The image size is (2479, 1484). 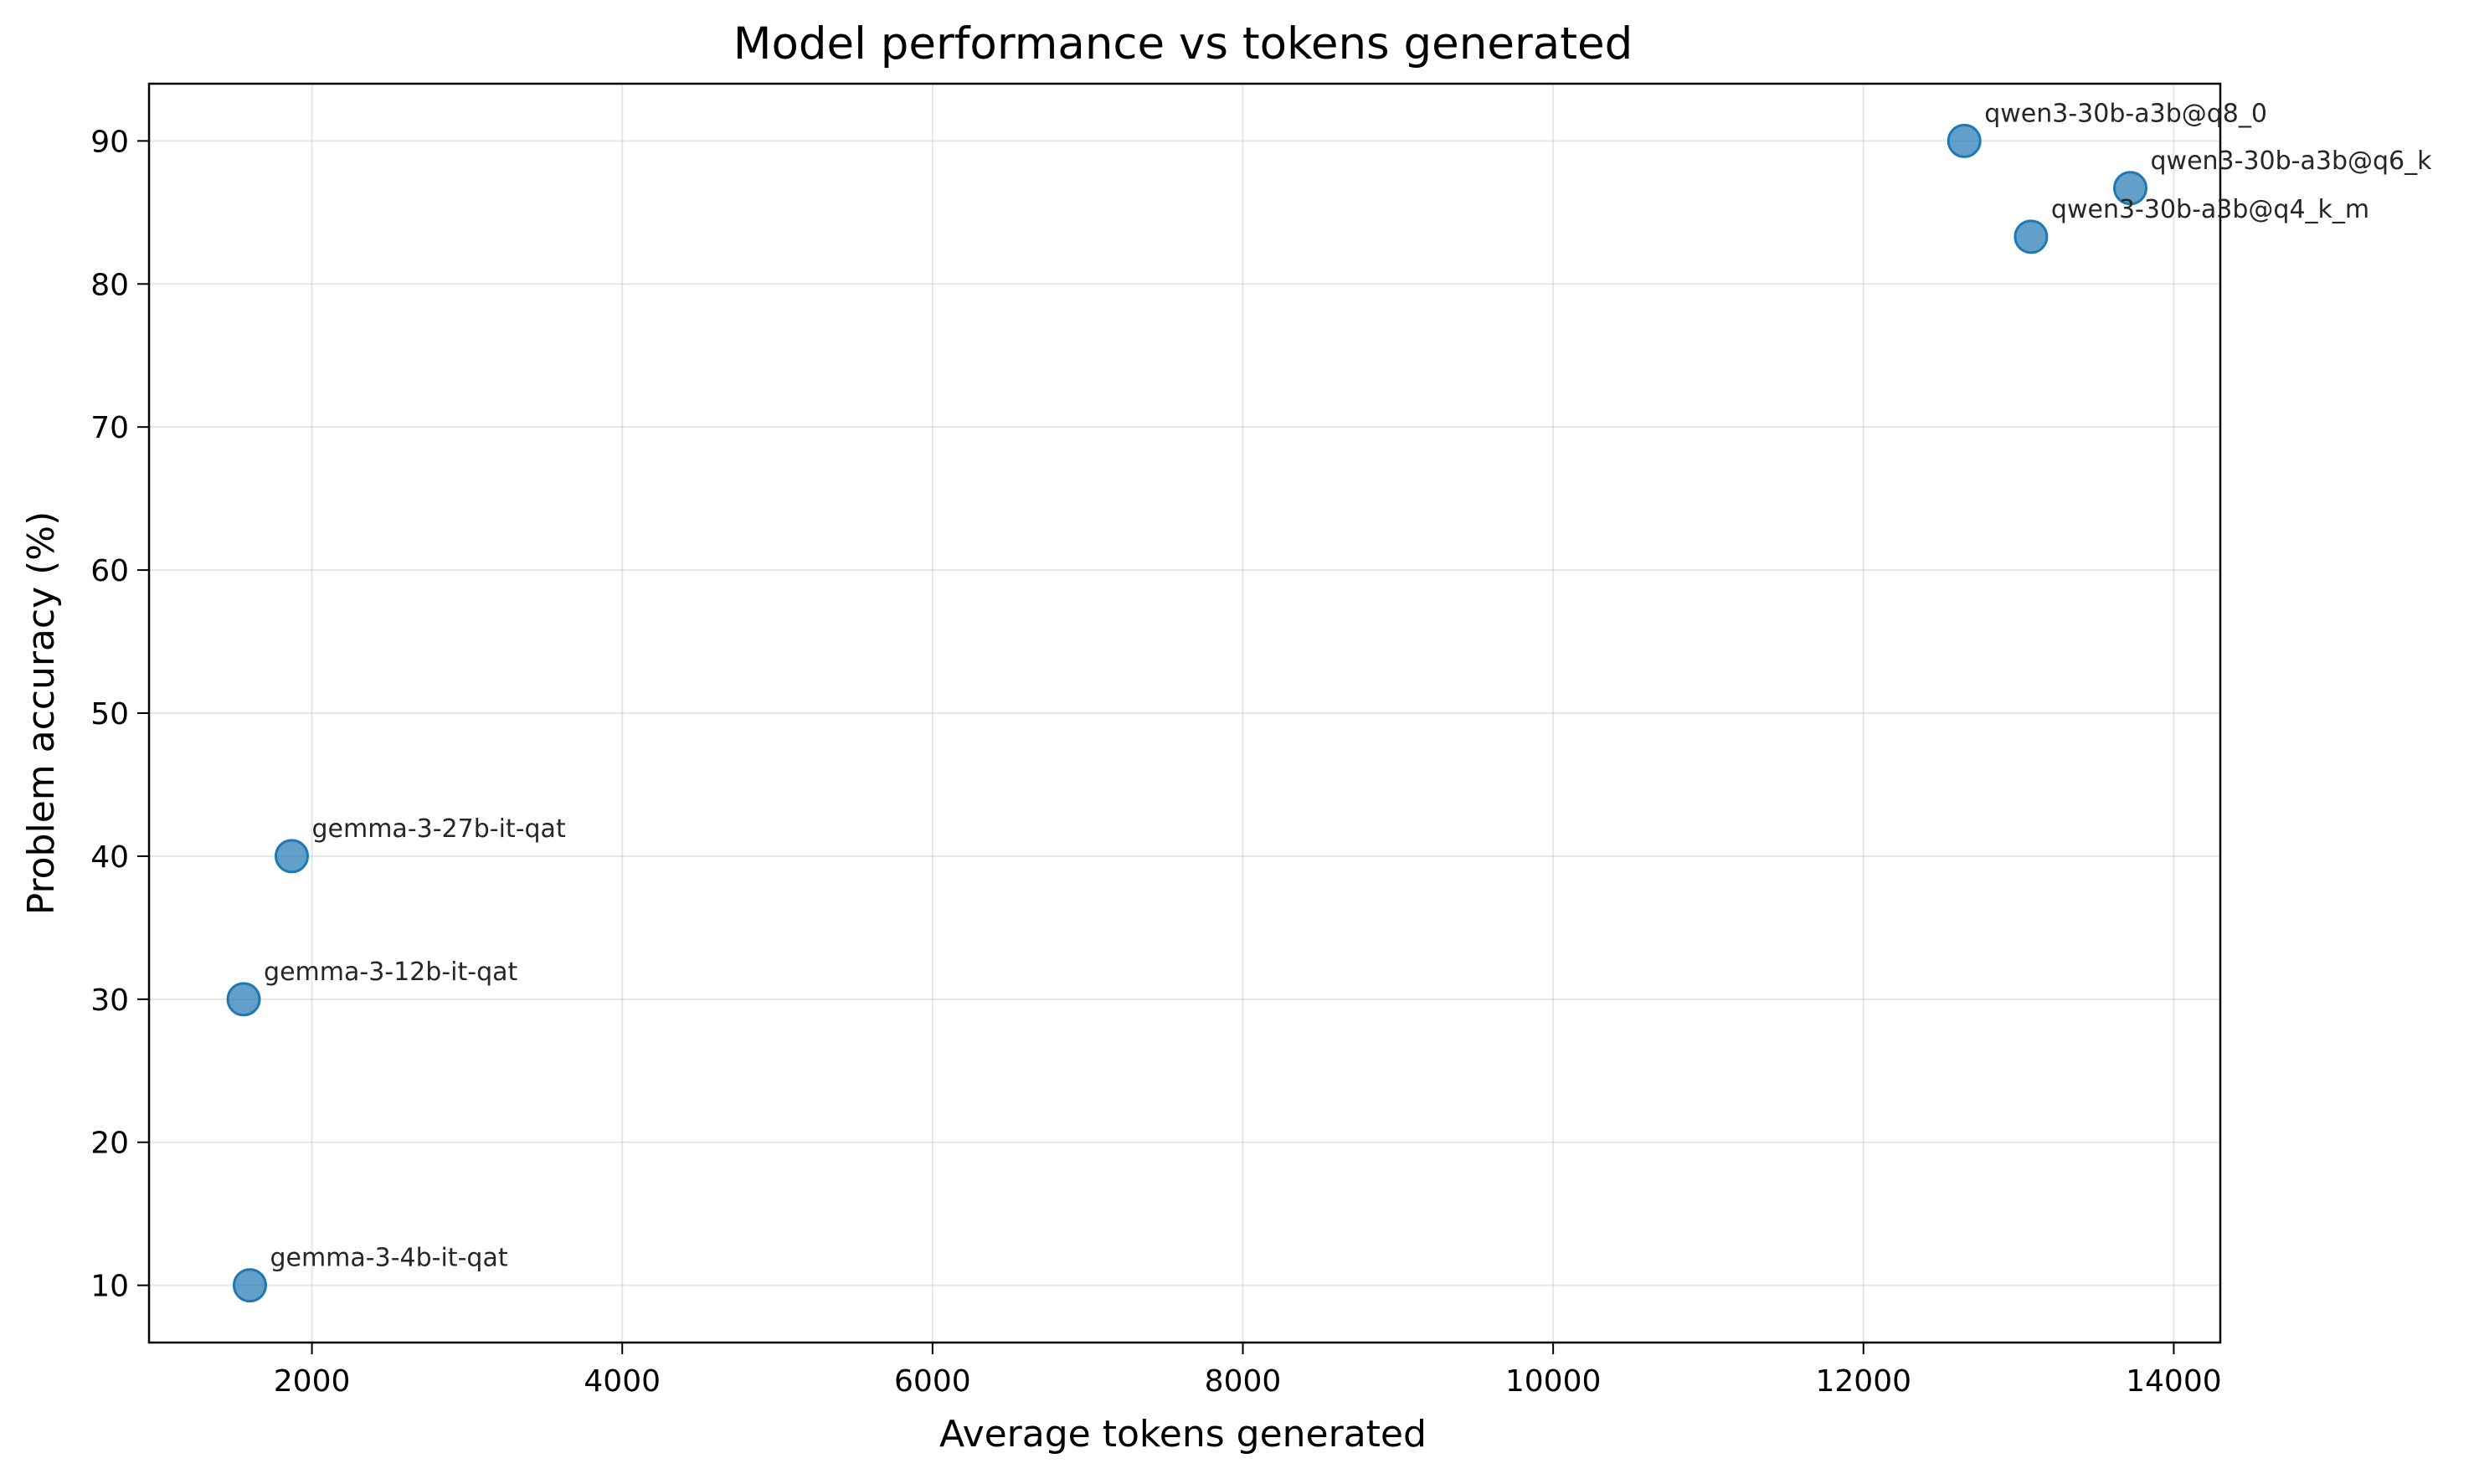 I want to click on x-tick-label: 6000, so click(x=932, y=1382).